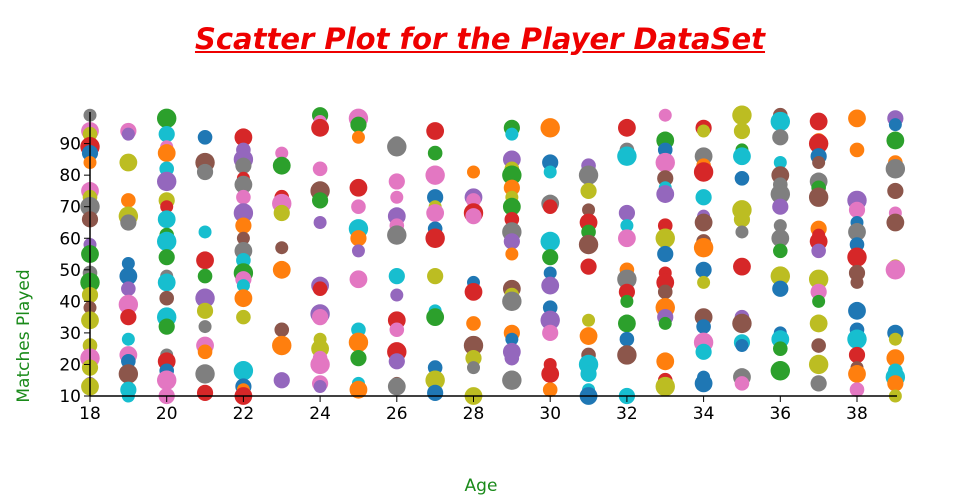 The height and width of the screenshot is (500, 960). Describe the element at coordinates (70, 334) in the screenshot. I see `y-tick-label: 30` at that location.